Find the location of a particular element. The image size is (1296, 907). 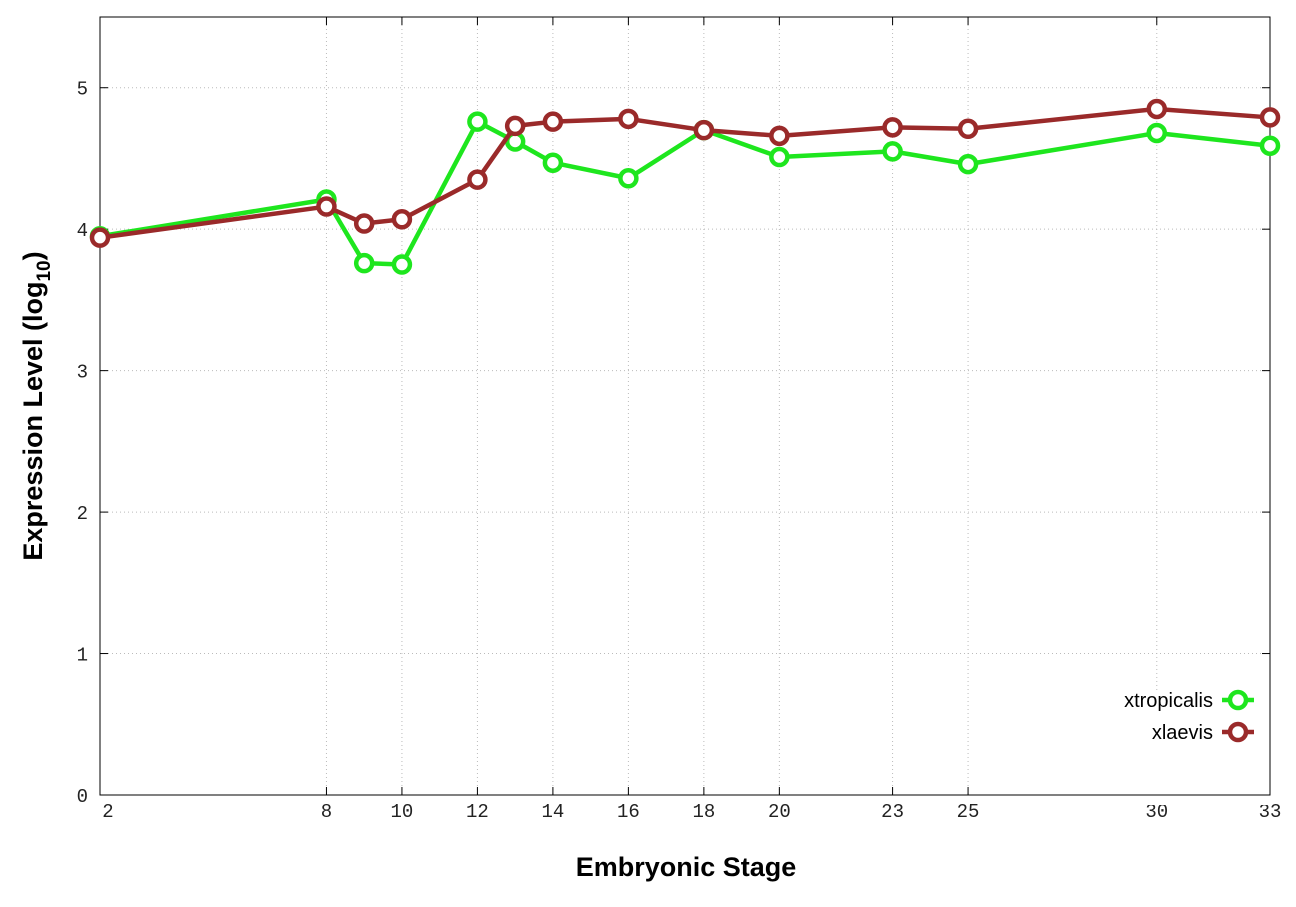

legend-label: xlaevis is located at coordinates (1182, 733).